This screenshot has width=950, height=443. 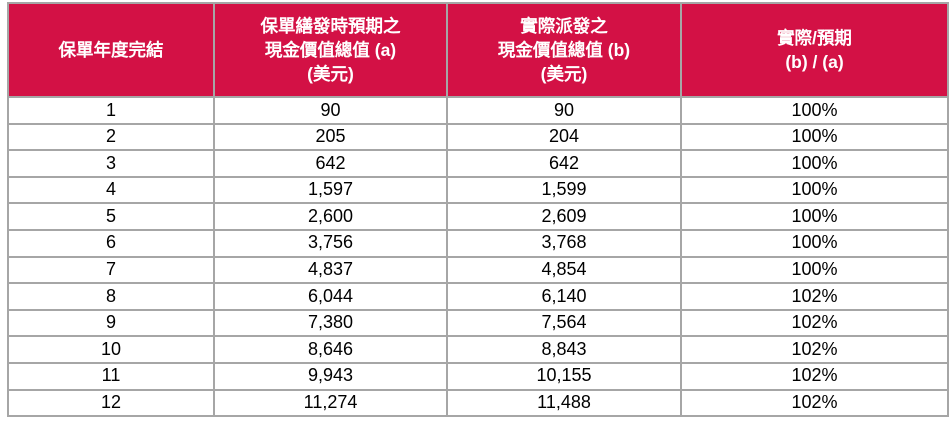 What do you see at coordinates (564, 190) in the screenshot?
I see `cell-actual-cash-value: 1,599` at bounding box center [564, 190].